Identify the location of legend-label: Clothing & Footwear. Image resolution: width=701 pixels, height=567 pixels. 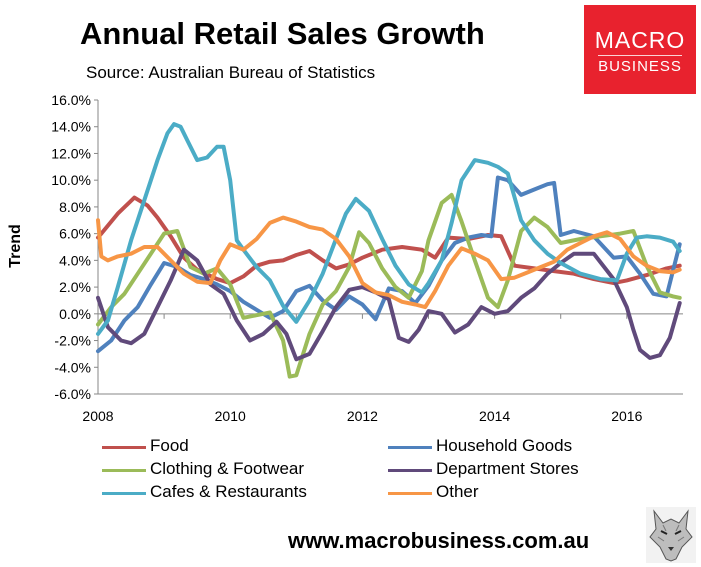
(227, 468).